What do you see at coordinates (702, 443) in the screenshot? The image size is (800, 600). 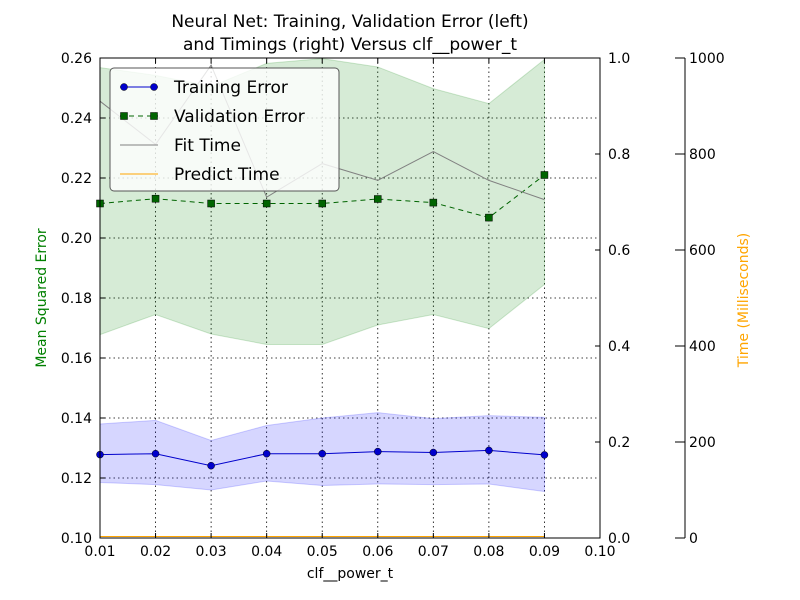 I see `ms-axis-tick-label: 200` at bounding box center [702, 443].